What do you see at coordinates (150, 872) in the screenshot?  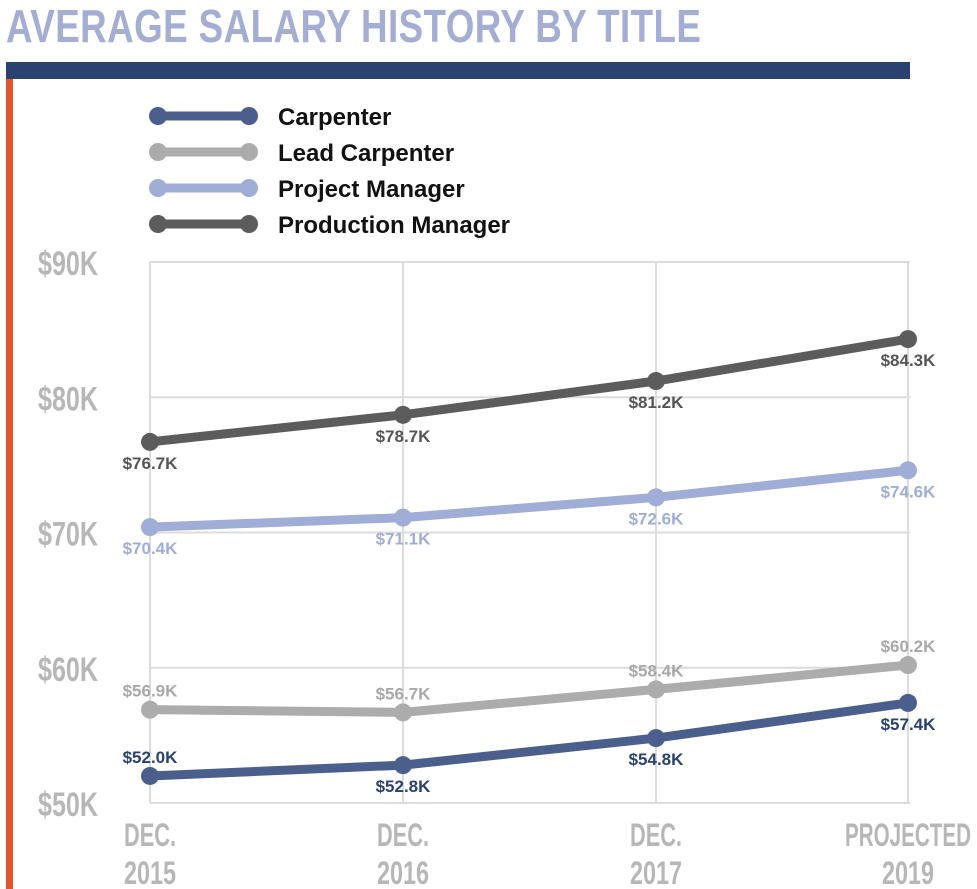 I see `x-tick-label: 2015` at bounding box center [150, 872].